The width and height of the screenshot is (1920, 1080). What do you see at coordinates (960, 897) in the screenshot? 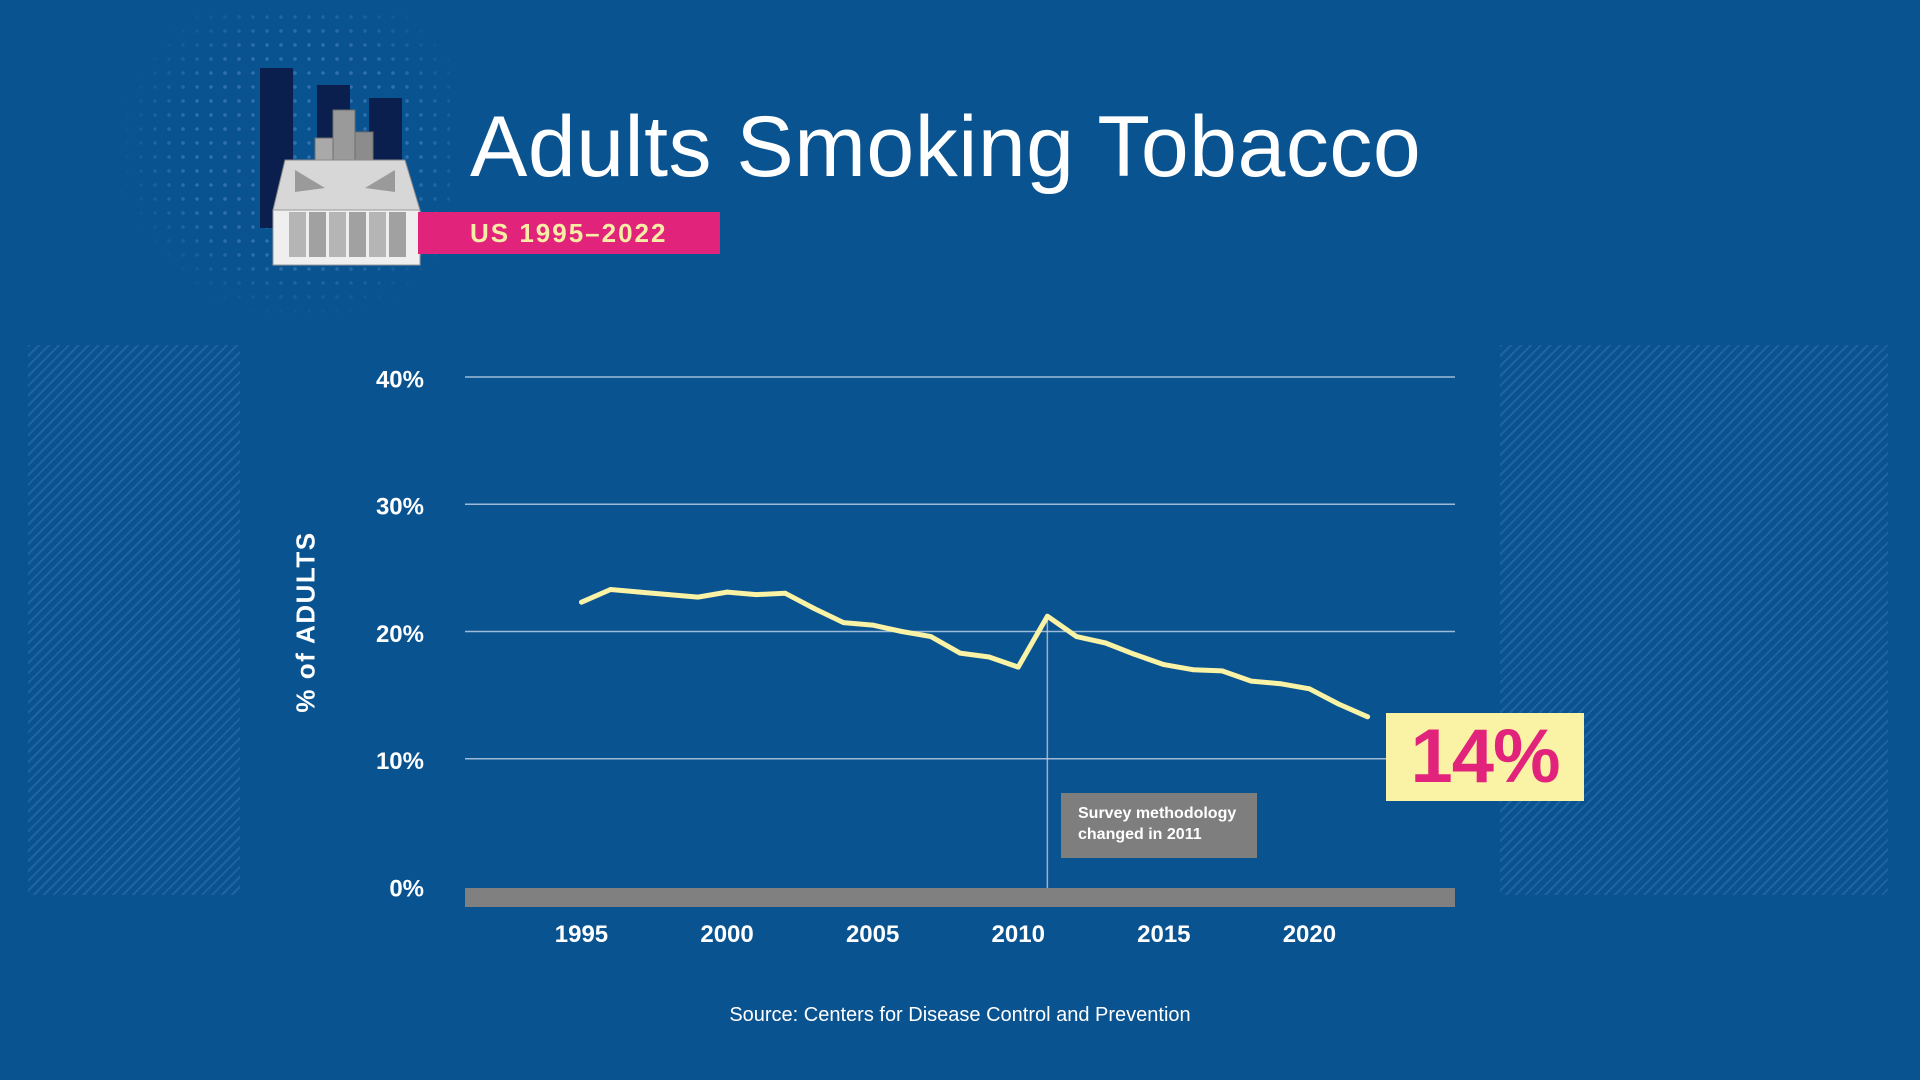
I see `x-axis-baseline` at bounding box center [960, 897].